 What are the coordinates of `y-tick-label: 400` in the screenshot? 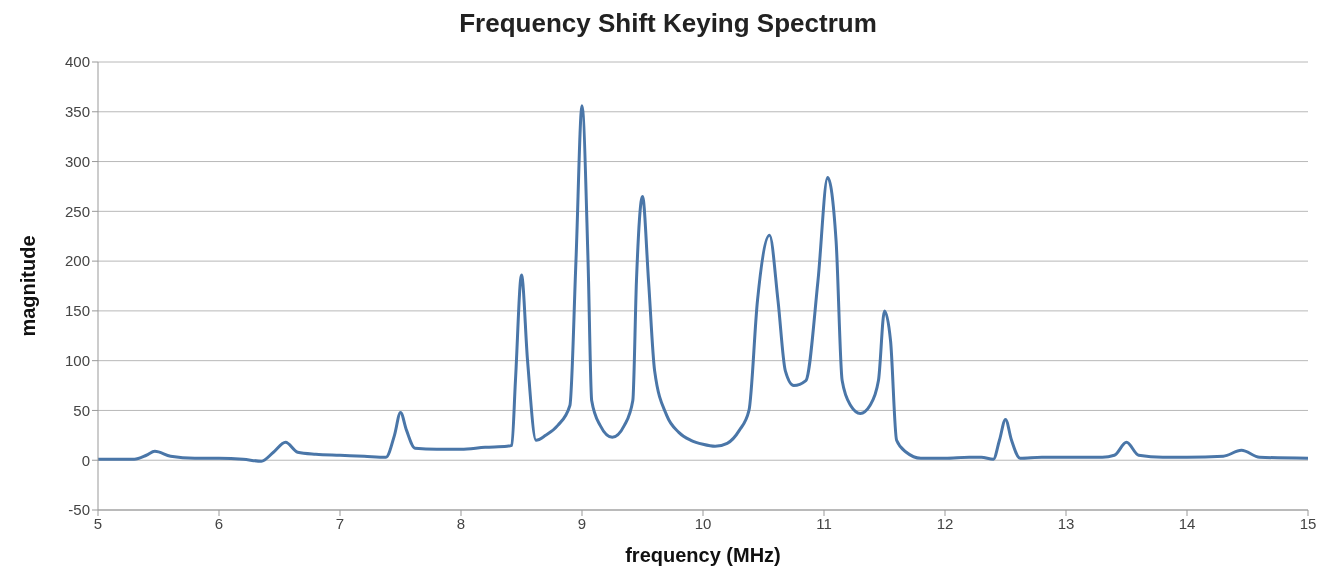 It's located at (77, 62).